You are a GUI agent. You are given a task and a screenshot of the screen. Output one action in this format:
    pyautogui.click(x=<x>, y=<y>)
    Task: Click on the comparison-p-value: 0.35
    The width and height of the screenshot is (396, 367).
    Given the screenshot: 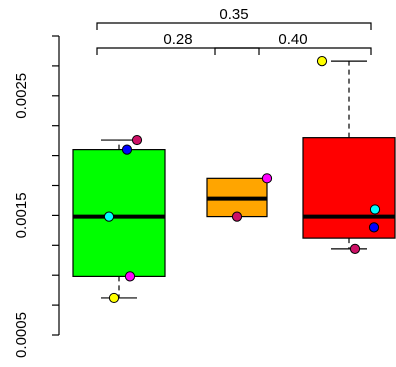 What is the action you would take?
    pyautogui.click(x=233, y=14)
    